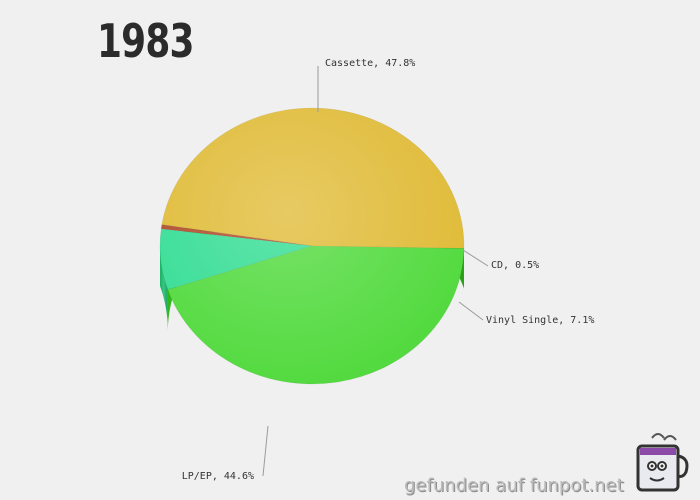 This screenshot has height=500, width=700. I want to click on slice-label-2: Vinyl Single, 7.1%, so click(540, 320).